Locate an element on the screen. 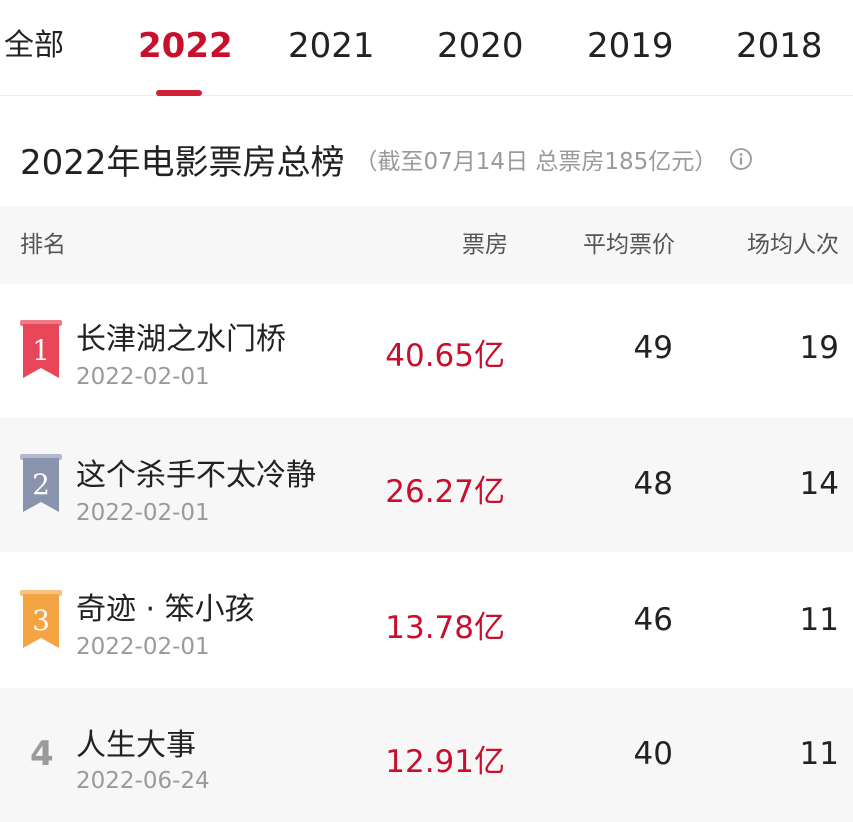 The width and height of the screenshot is (853, 822). tab-2018: 2018 is located at coordinates (779, 46).